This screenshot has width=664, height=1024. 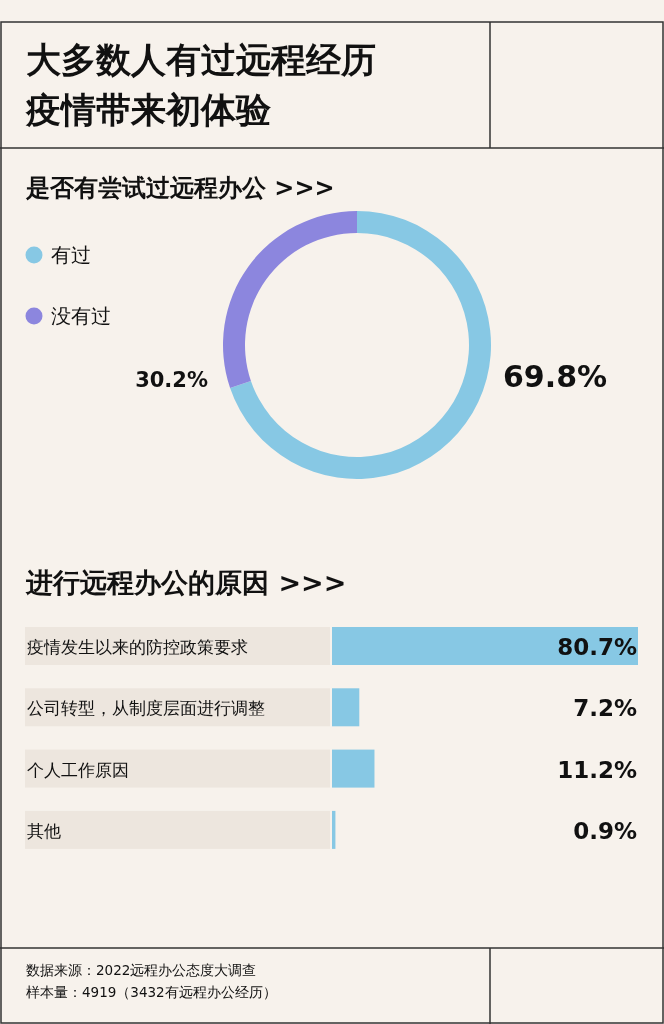 I want to click on legend-label: 没有过, so click(x=81, y=316).